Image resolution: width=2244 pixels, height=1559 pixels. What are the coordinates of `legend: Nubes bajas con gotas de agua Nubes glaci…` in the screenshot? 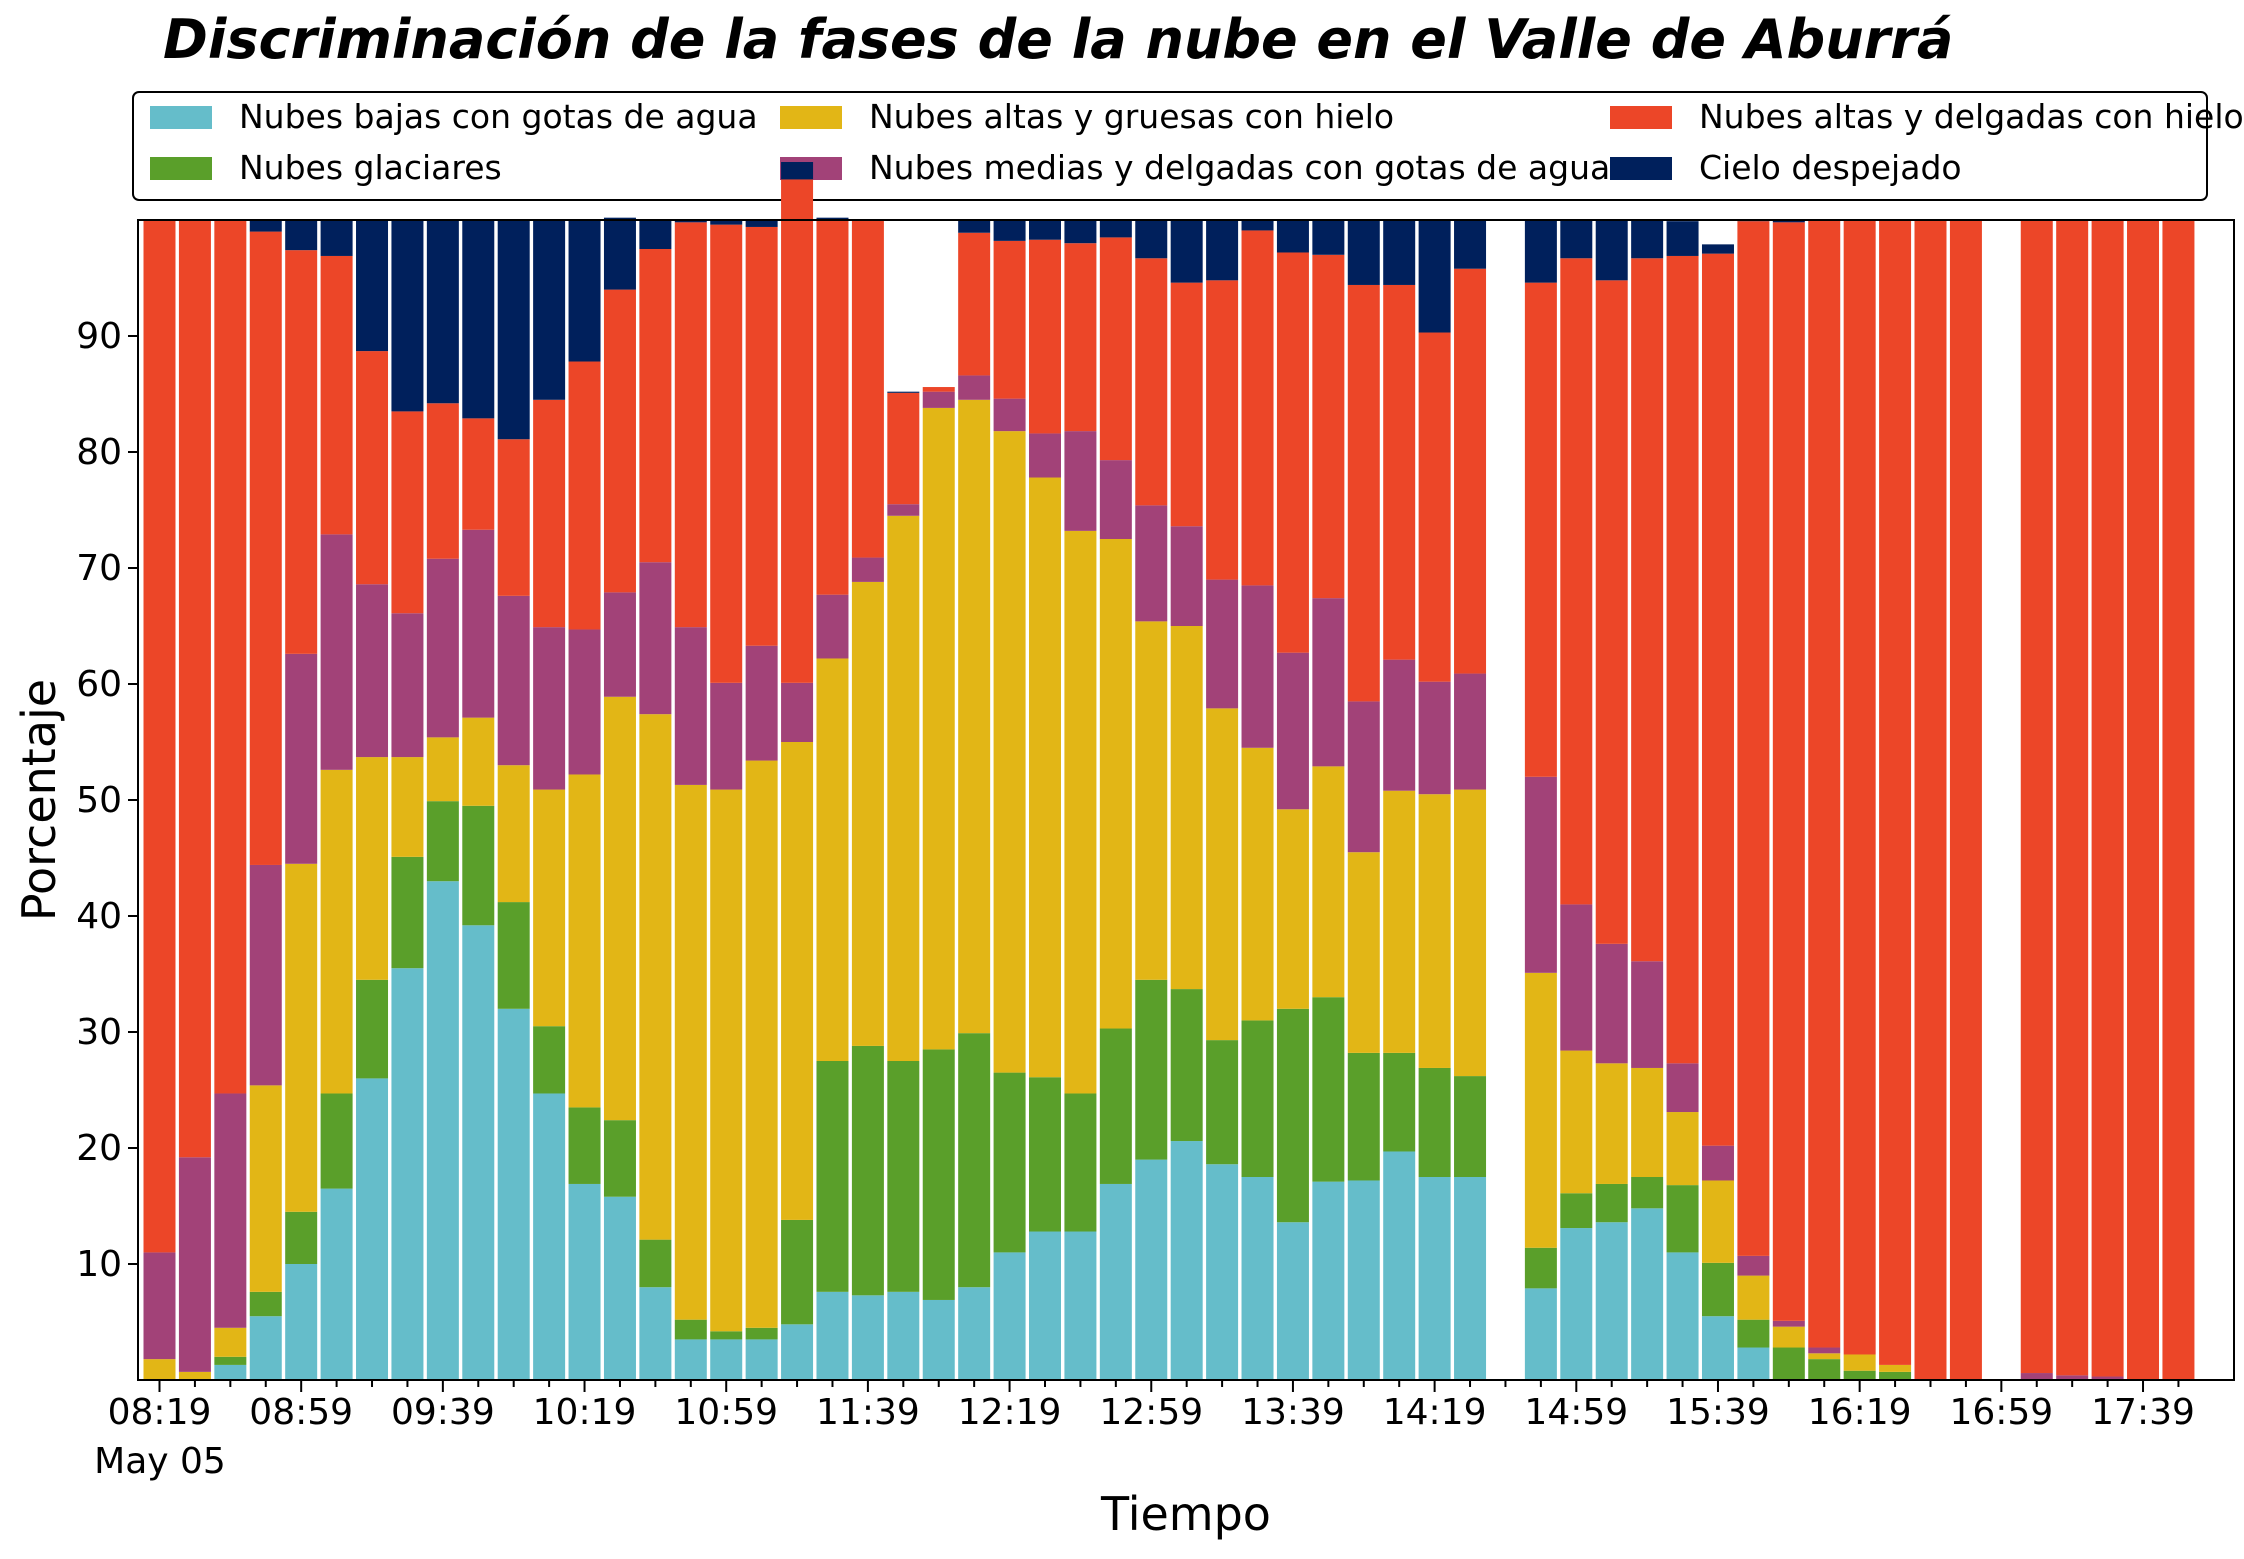 It's located at (1188, 146).